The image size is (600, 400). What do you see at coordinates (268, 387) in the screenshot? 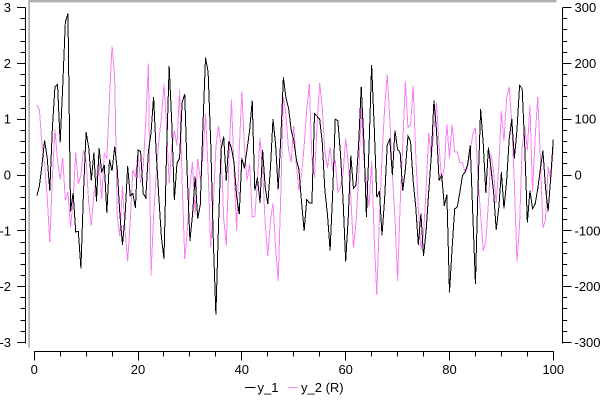
I see `svg-text: y_1` at bounding box center [268, 387].